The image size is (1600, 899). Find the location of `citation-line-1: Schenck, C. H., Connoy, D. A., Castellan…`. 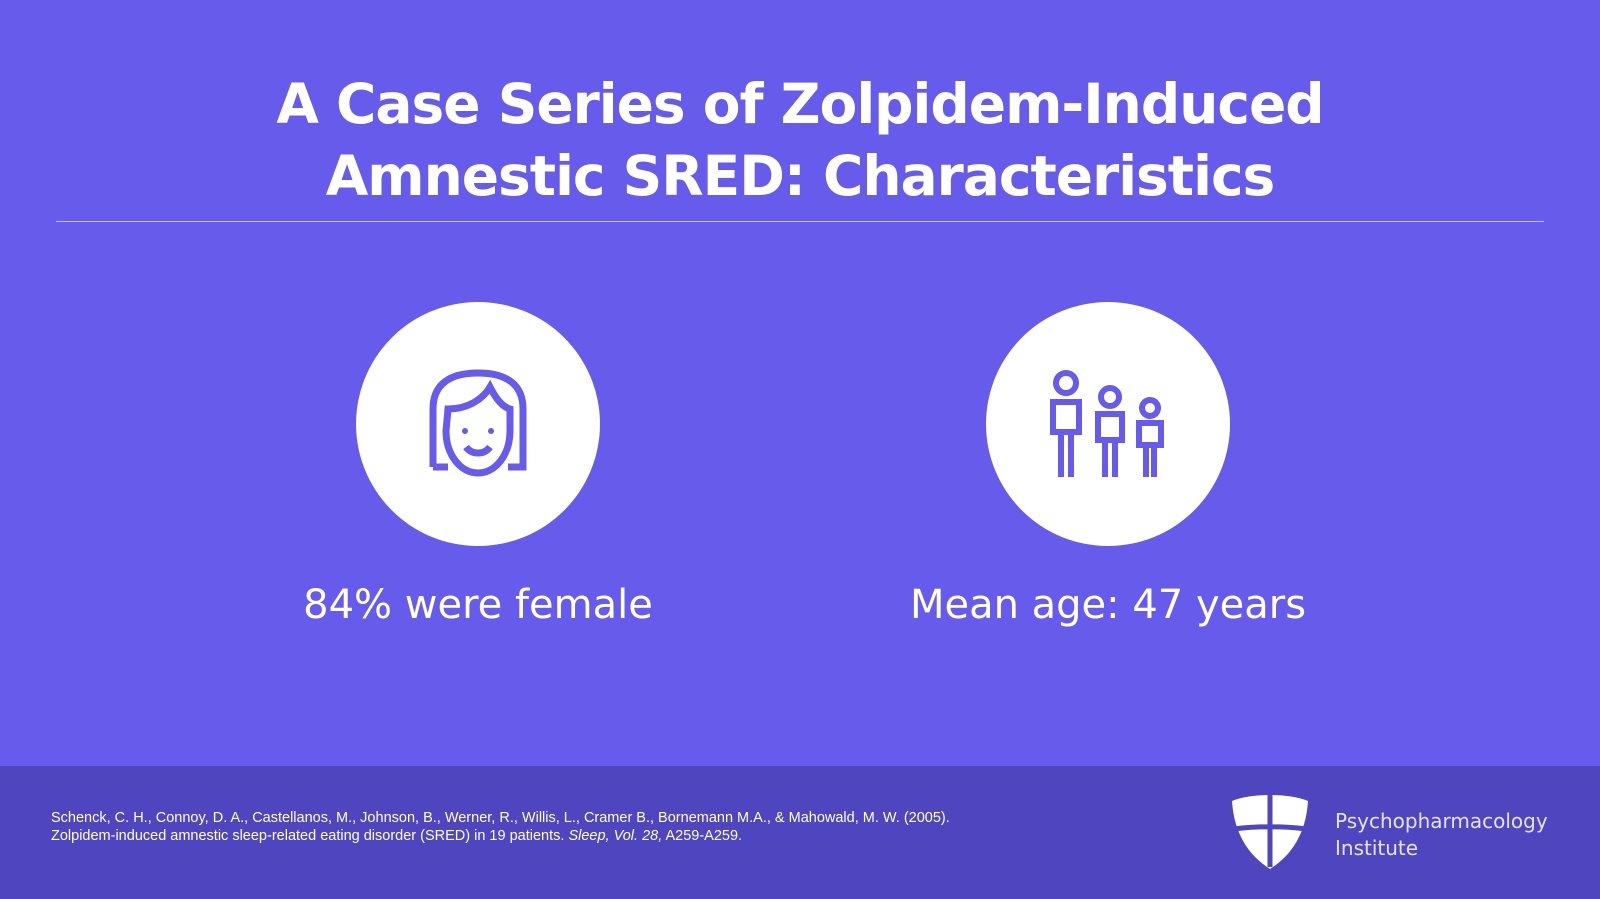

citation-line-1: Schenck, C. H., Connoy, D. A., Castellan… is located at coordinates (500, 818).